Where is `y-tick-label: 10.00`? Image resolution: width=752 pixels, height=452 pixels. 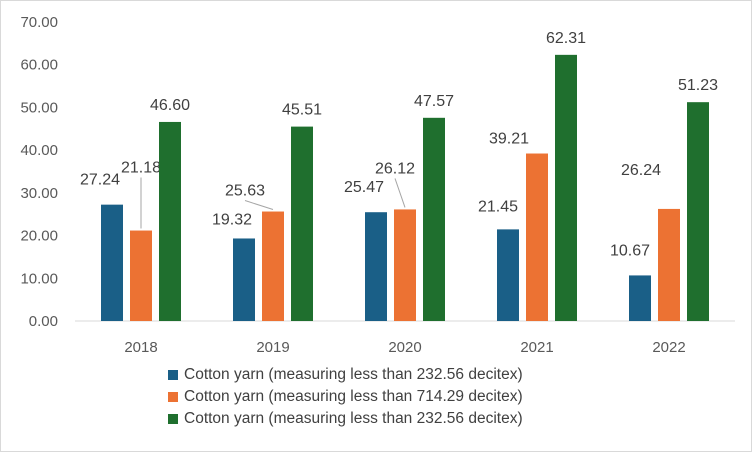 y-tick-label: 10.00 is located at coordinates (39, 278).